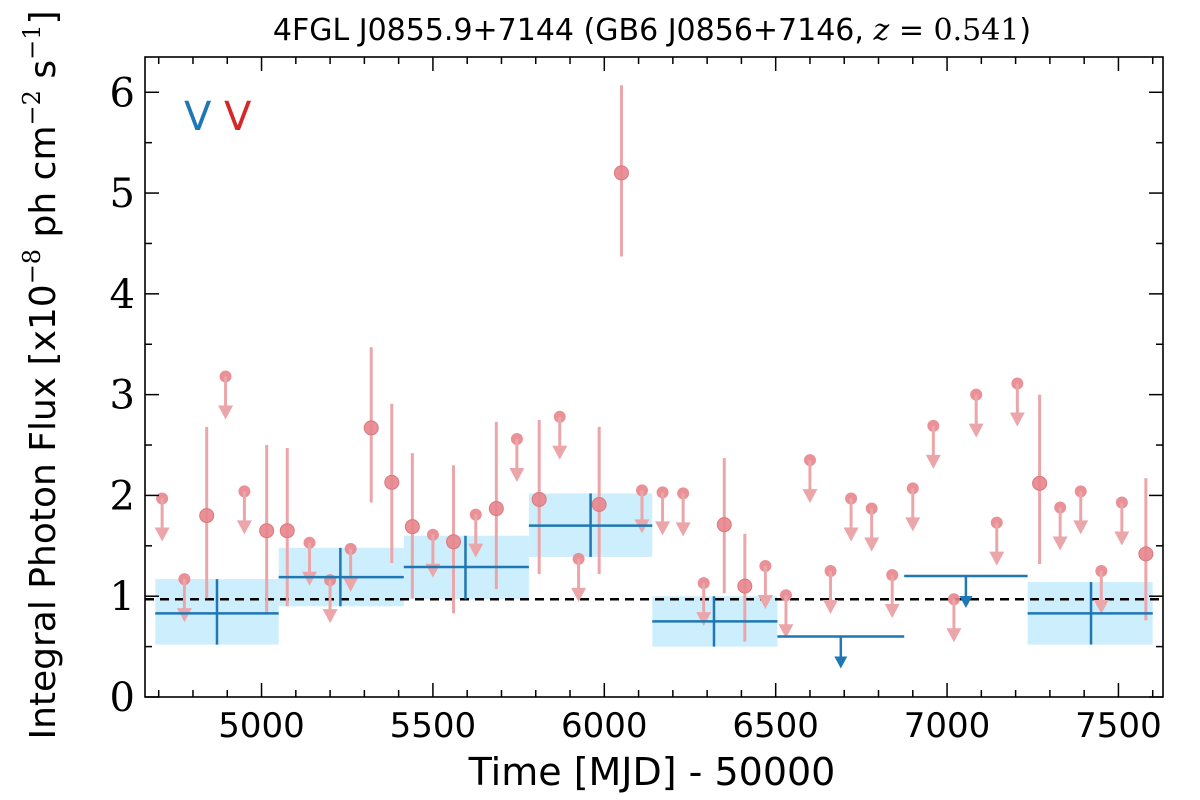  I want to click on long-bin-upper-limit, so click(966, 591).